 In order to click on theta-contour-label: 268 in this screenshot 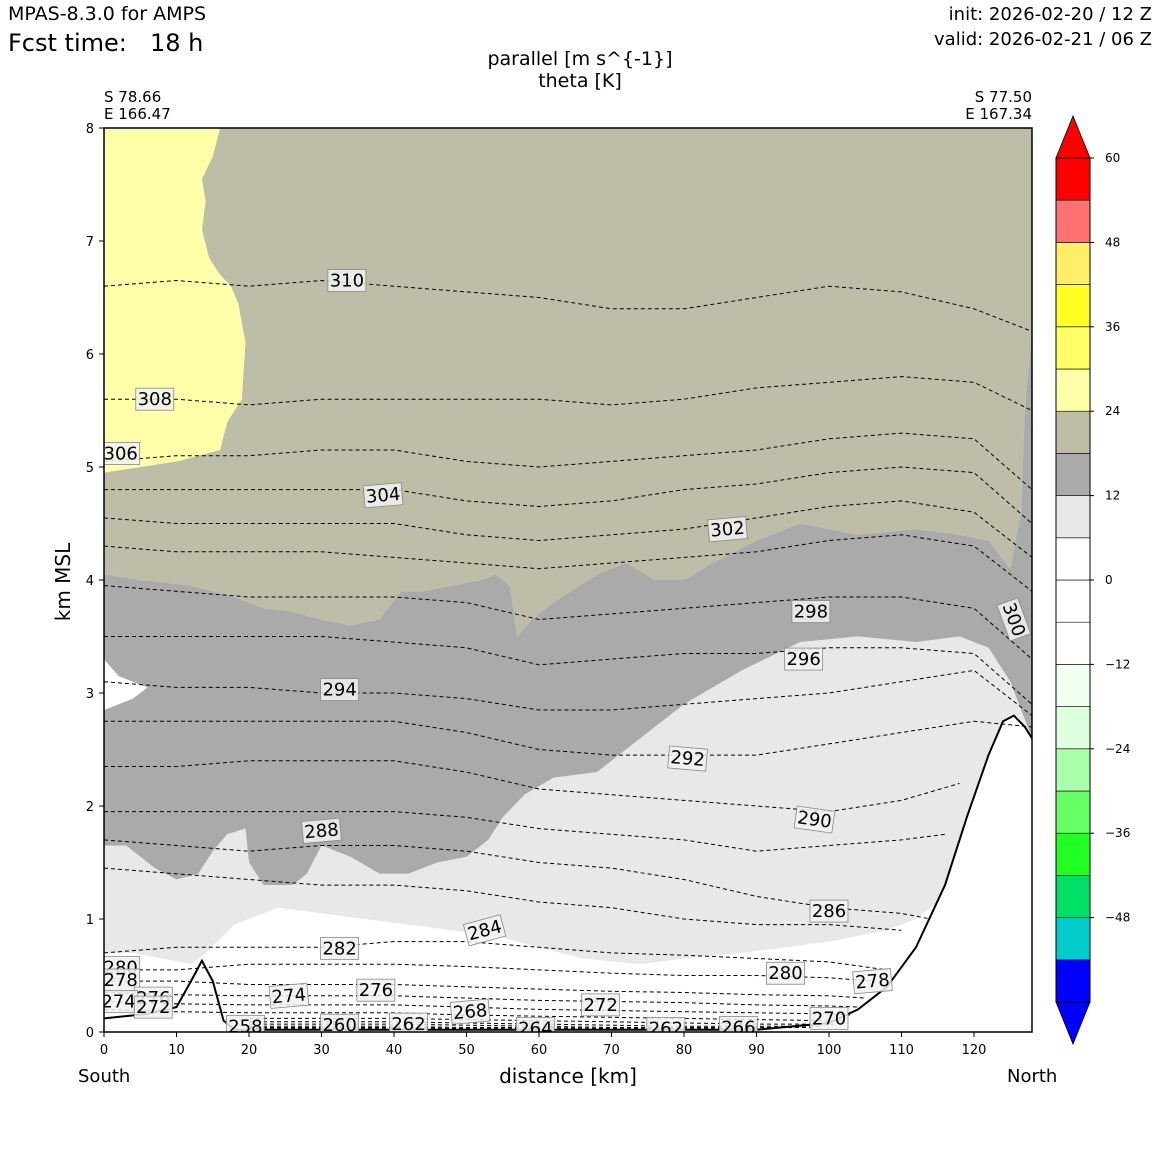, I will do `click(470, 1011)`.